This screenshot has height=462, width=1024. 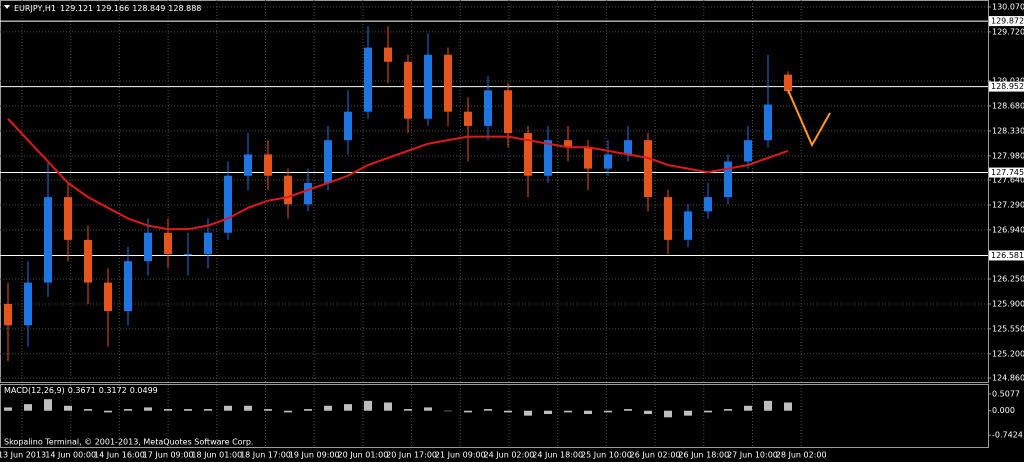 What do you see at coordinates (112, 8) in the screenshot?
I see `high-value: 129.166` at bounding box center [112, 8].